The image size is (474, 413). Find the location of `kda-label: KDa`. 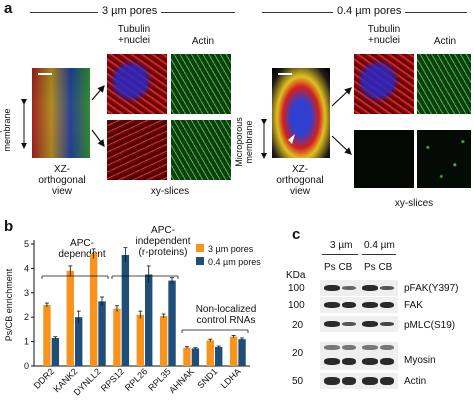

kda-label: KDa is located at coordinates (296, 275).